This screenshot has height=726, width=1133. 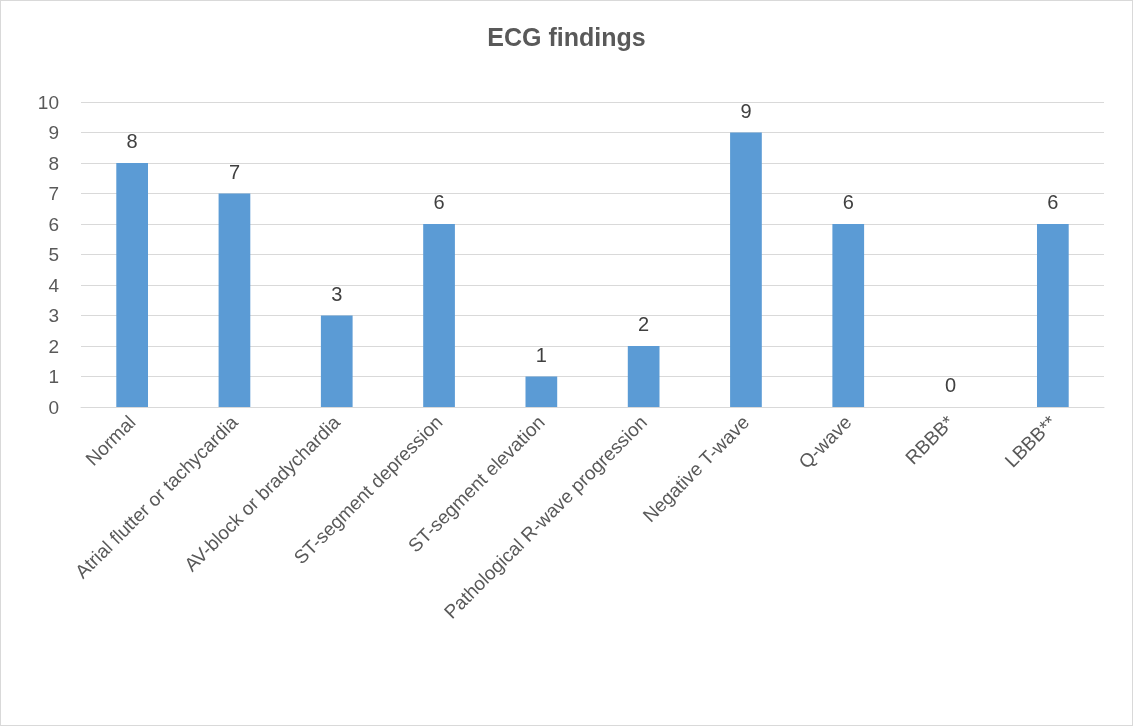 What do you see at coordinates (54, 285) in the screenshot?
I see `y-tick-label: 4` at bounding box center [54, 285].